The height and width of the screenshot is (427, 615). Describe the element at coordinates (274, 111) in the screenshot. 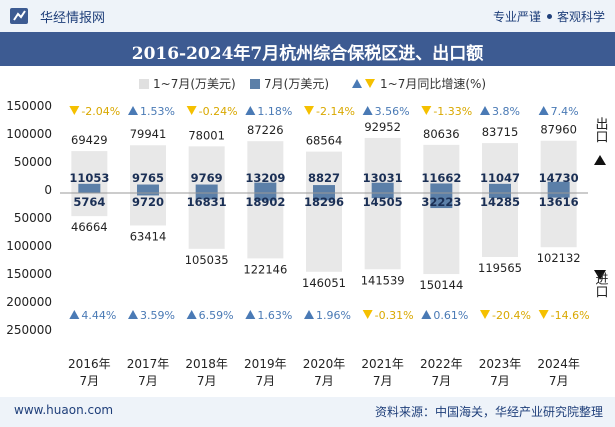

I see `growth-value: 1.18%` at that location.